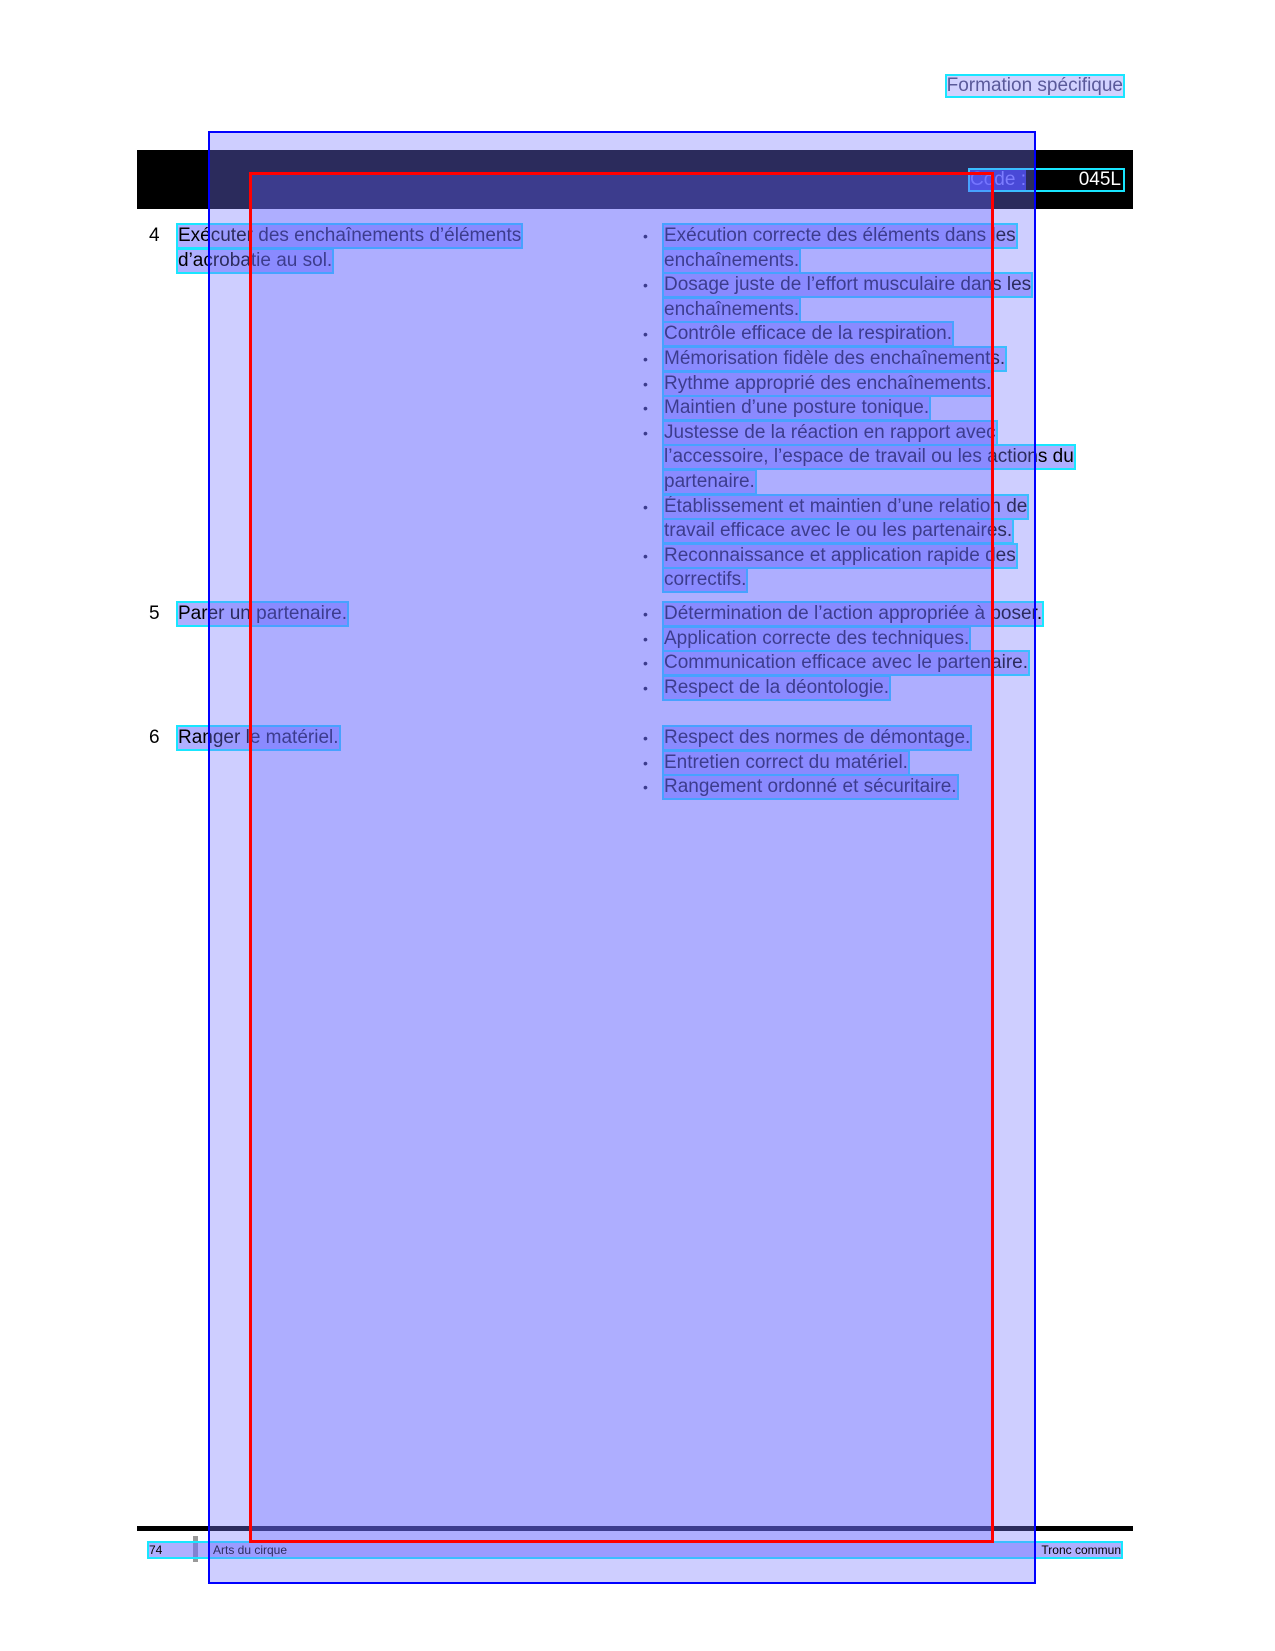 This screenshot has height=1651, width=1275. What do you see at coordinates (827, 383) in the screenshot?
I see `criterion-text: Rythme approprié des enchaînements.` at bounding box center [827, 383].